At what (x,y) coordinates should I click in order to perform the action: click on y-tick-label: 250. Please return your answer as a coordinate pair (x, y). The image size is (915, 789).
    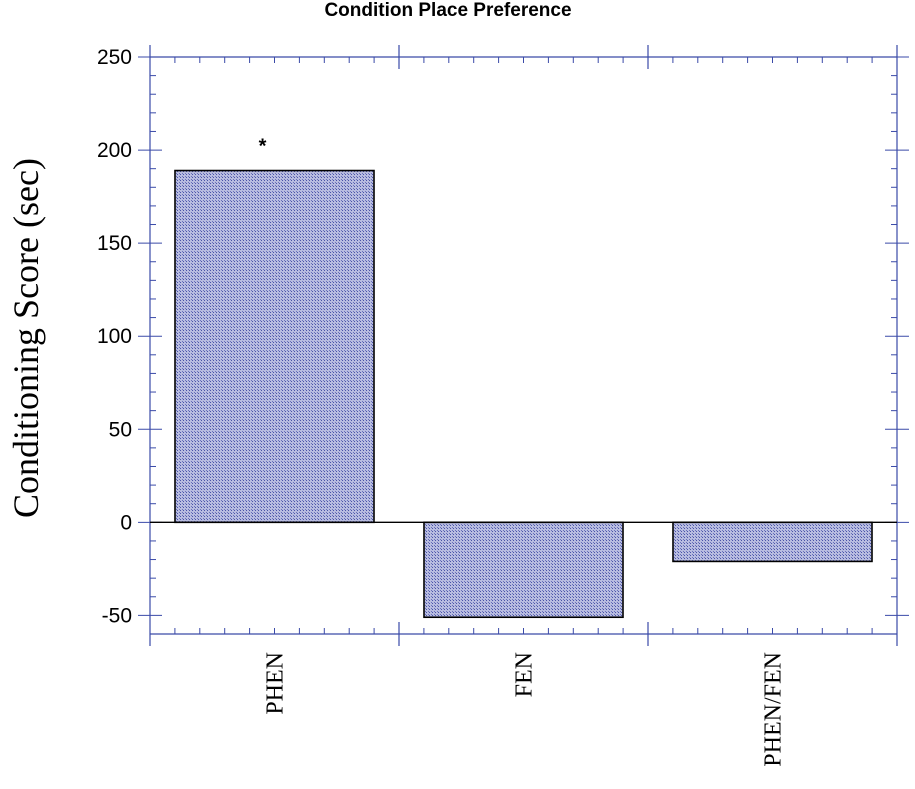
    Looking at the image, I should click on (114, 57).